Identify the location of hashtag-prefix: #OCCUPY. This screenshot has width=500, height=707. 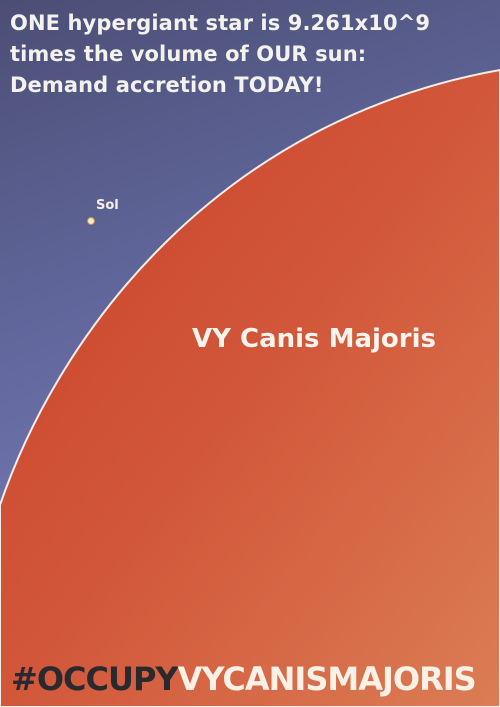
(95, 679).